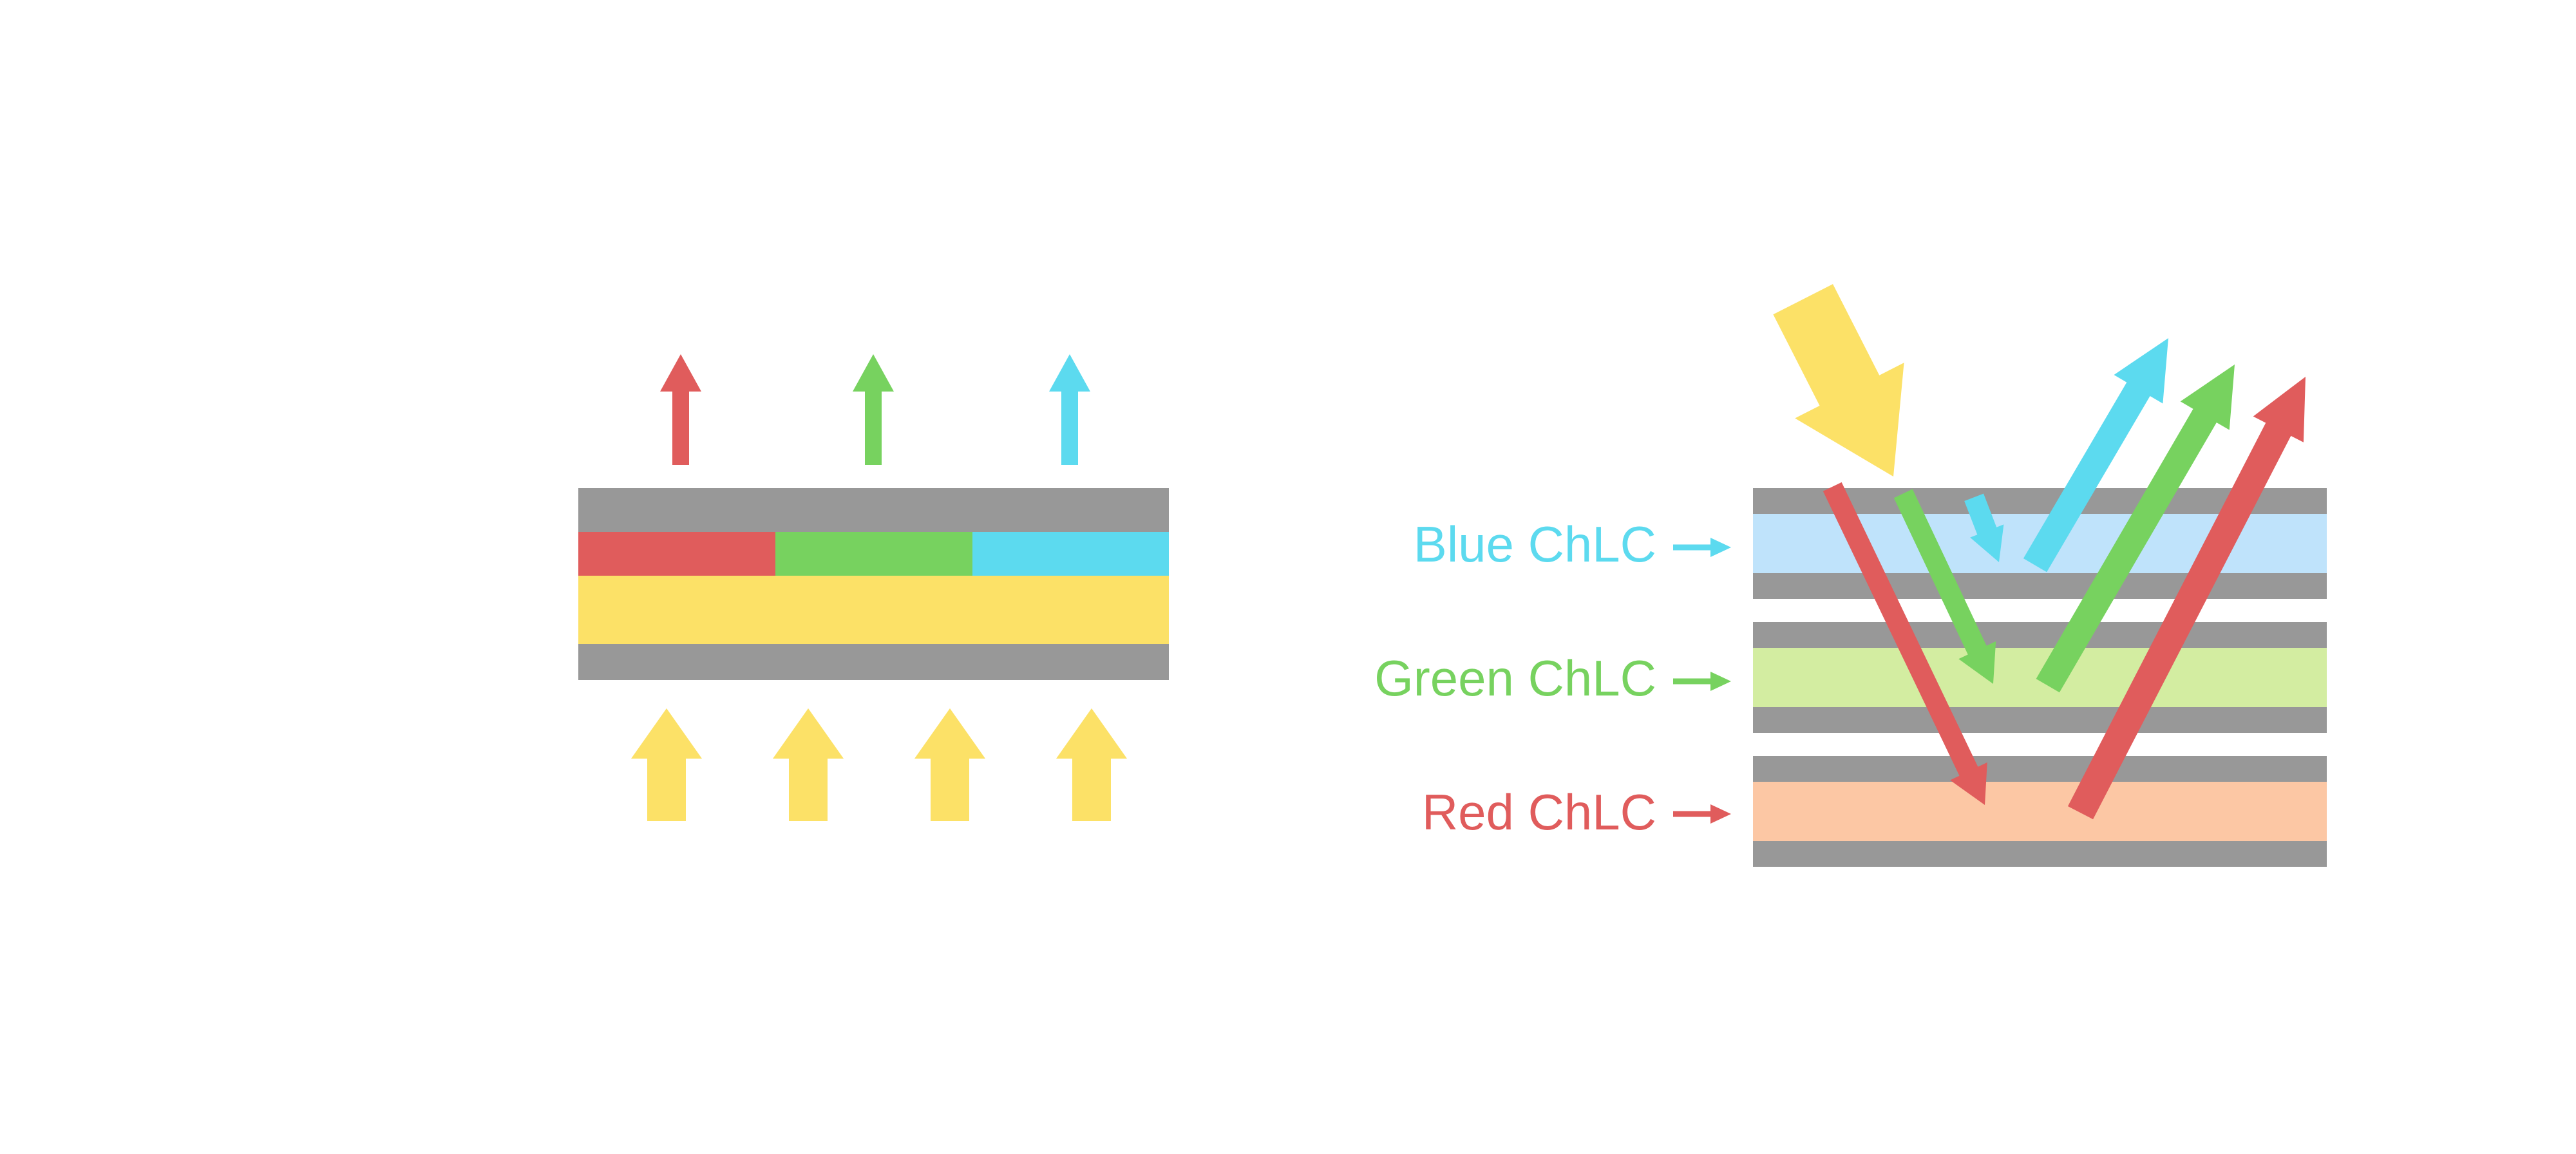 The width and height of the screenshot is (2576, 1154). Describe the element at coordinates (2040, 586) in the screenshot. I see `blue-cell-bottom-substrate` at that location.